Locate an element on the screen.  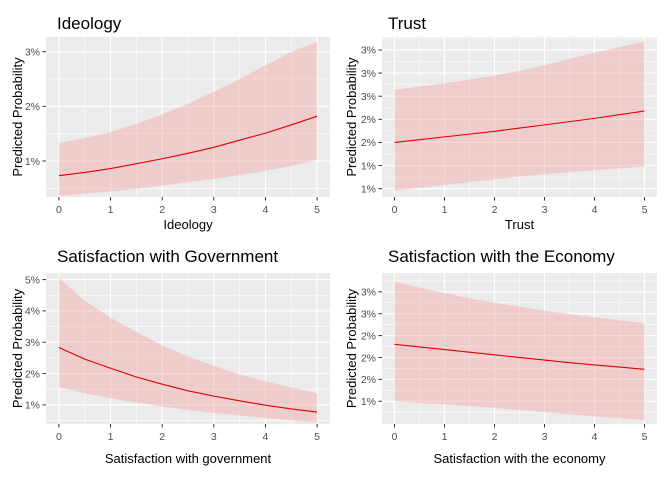
chart-title: Satisfaction with Government is located at coordinates (167, 256).